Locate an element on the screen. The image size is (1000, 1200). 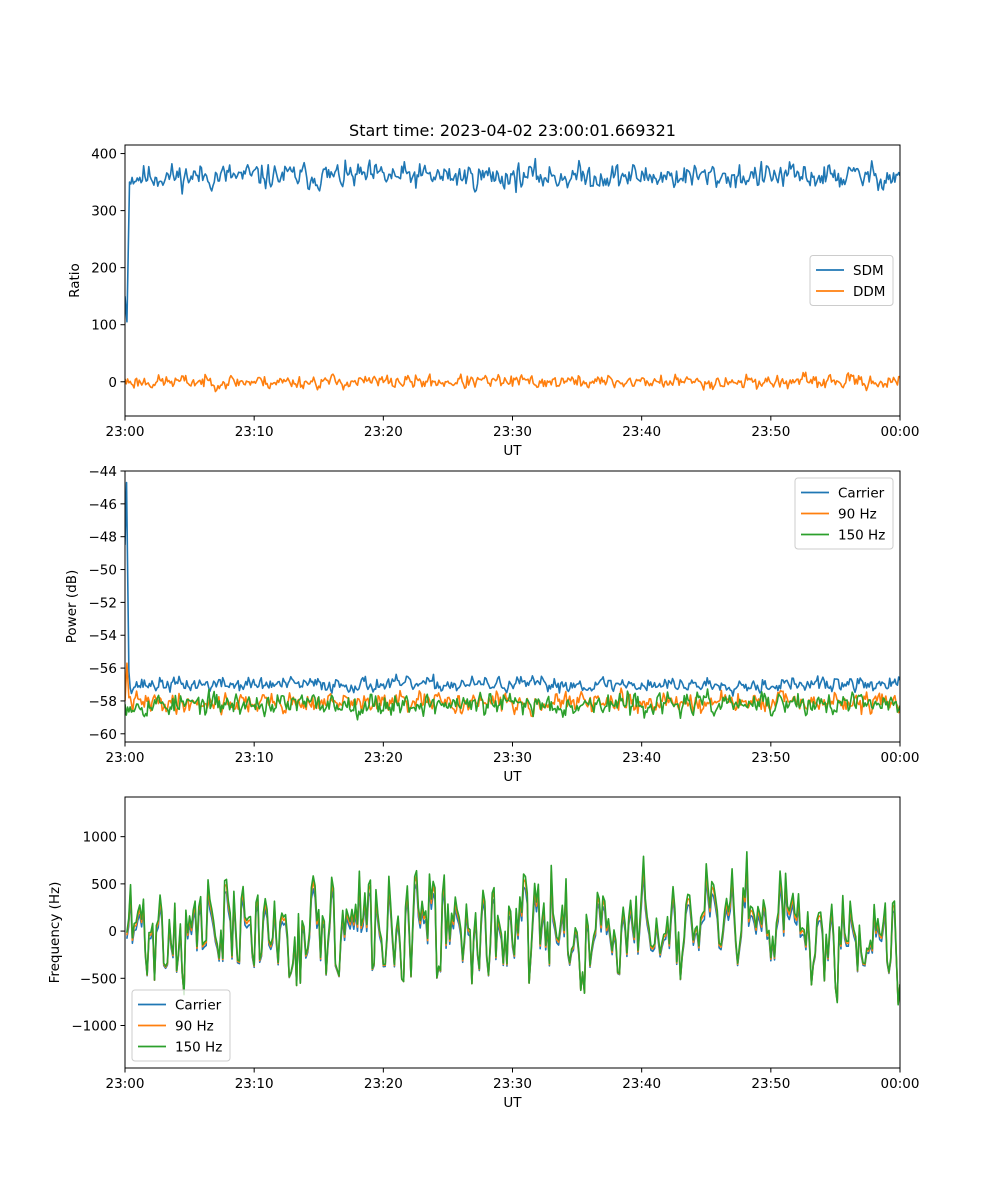
y-tick-label: −56 is located at coordinates (103, 669).